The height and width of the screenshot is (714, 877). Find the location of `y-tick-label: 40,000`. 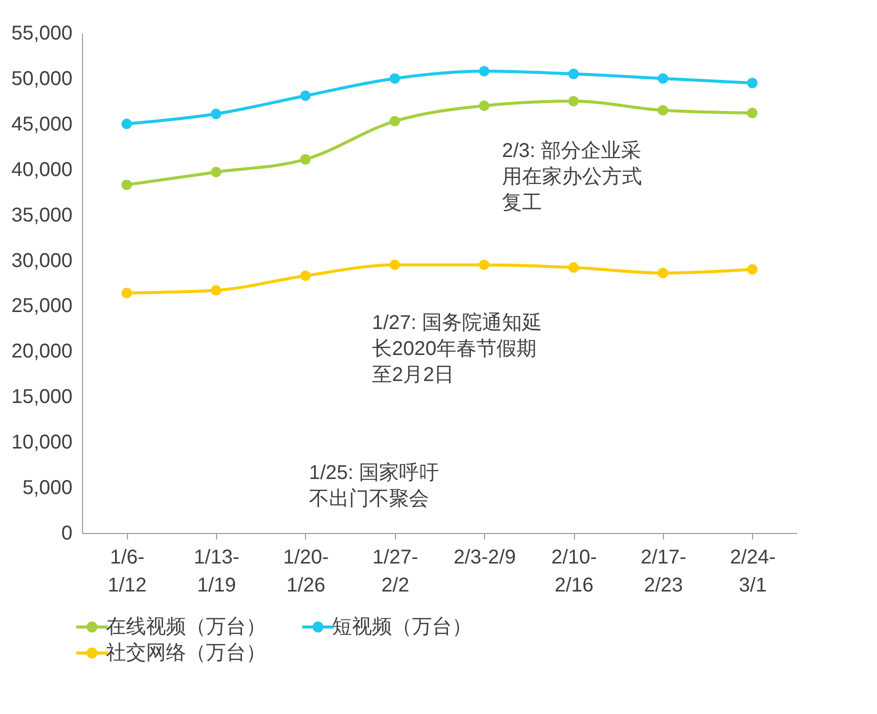

y-tick-label: 40,000 is located at coordinates (41, 169).